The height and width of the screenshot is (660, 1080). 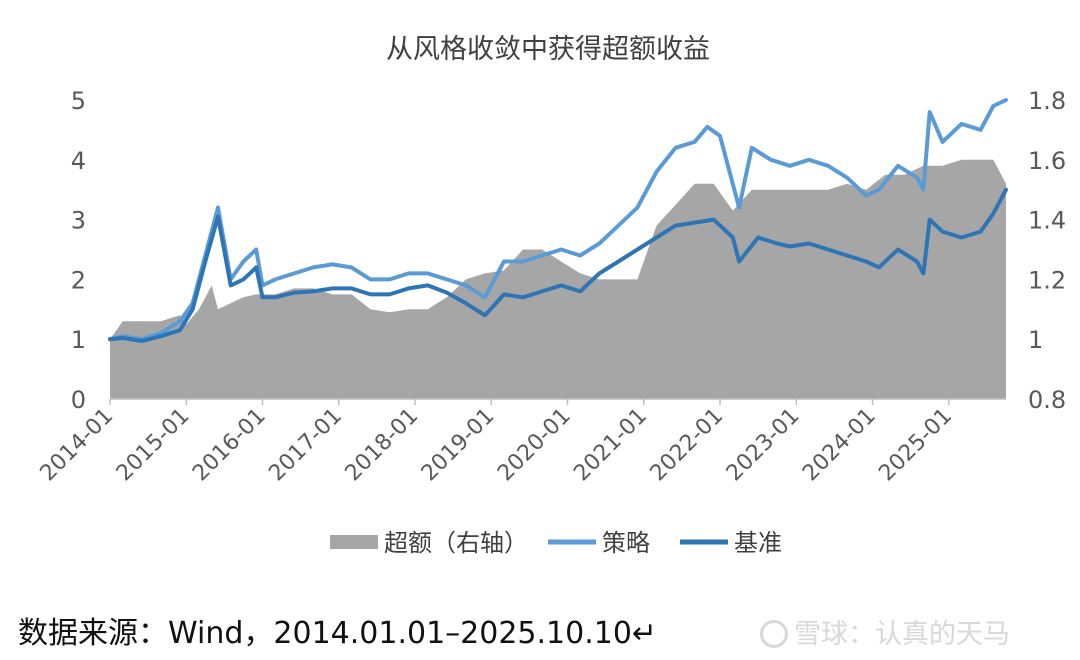 What do you see at coordinates (610, 445) in the screenshot?
I see `x-tick-label-7: 2021-01` at bounding box center [610, 445].